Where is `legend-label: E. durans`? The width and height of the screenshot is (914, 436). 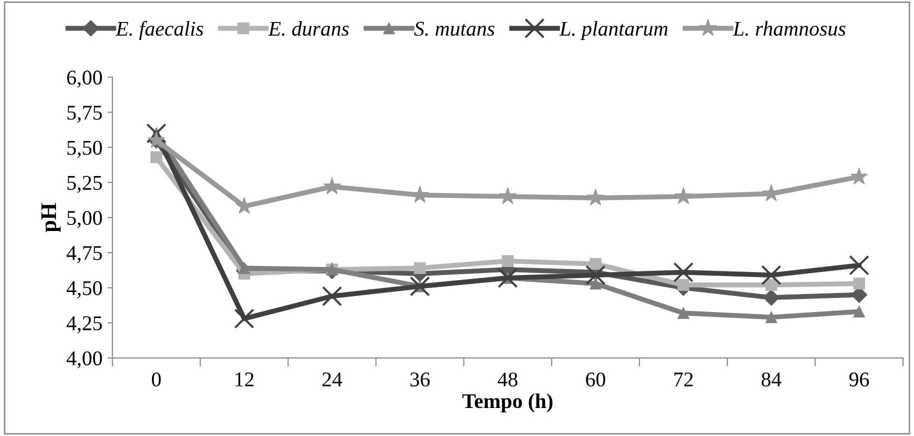 legend-label: E. durans is located at coordinates (308, 28).